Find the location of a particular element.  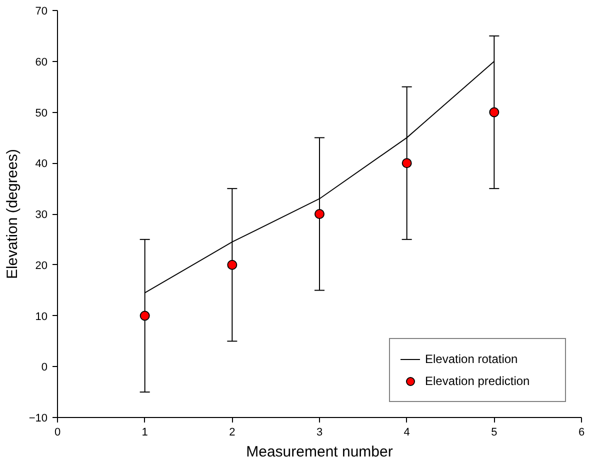

y-tick-label: 40 is located at coordinates (41, 164).